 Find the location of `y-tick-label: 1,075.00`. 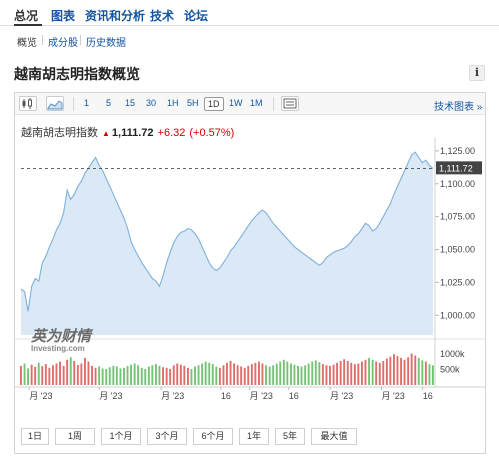

y-tick-label: 1,075.00 is located at coordinates (457, 217).